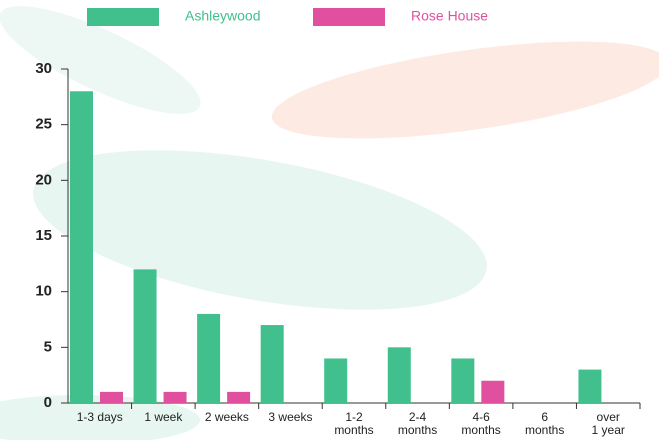  Describe the element at coordinates (608, 423) in the screenshot. I see `x-tick-label: over 1 year` at that location.